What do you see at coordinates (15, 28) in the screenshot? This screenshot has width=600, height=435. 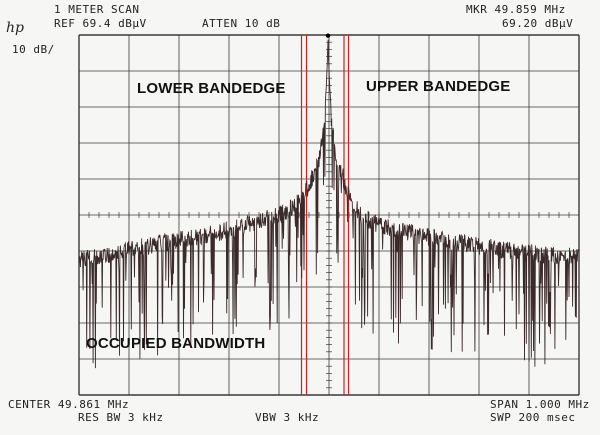 I see `hp-logo: hp` at bounding box center [15, 28].